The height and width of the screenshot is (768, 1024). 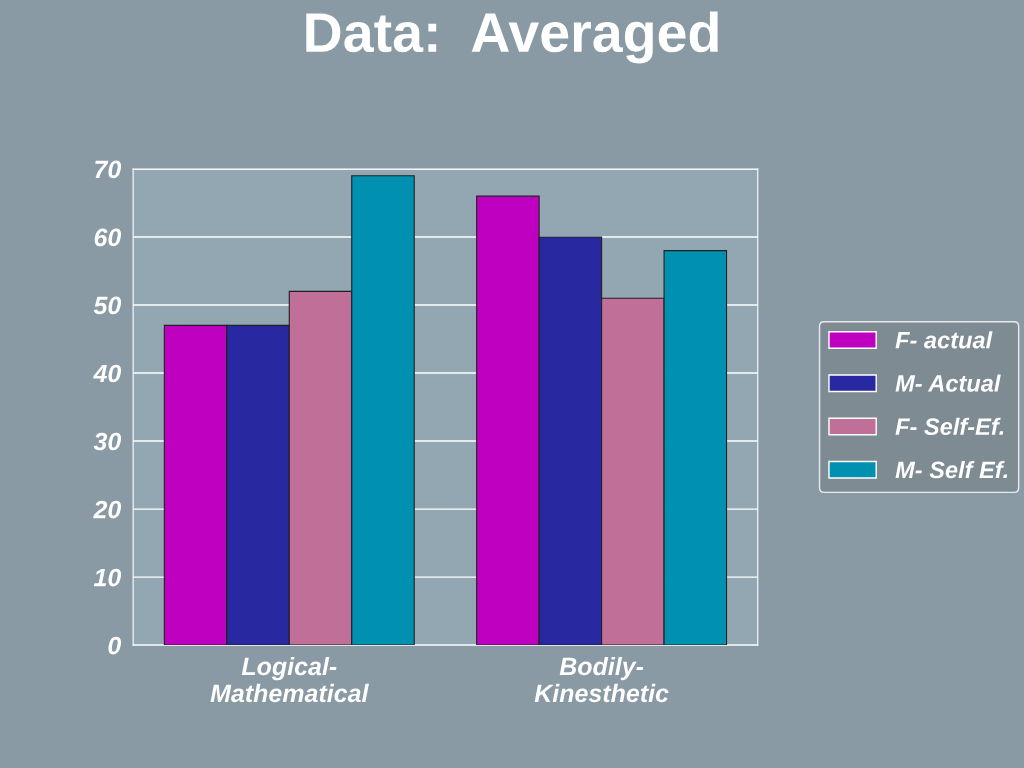 What do you see at coordinates (107, 373) in the screenshot?
I see `y-tick-label: 40` at bounding box center [107, 373].